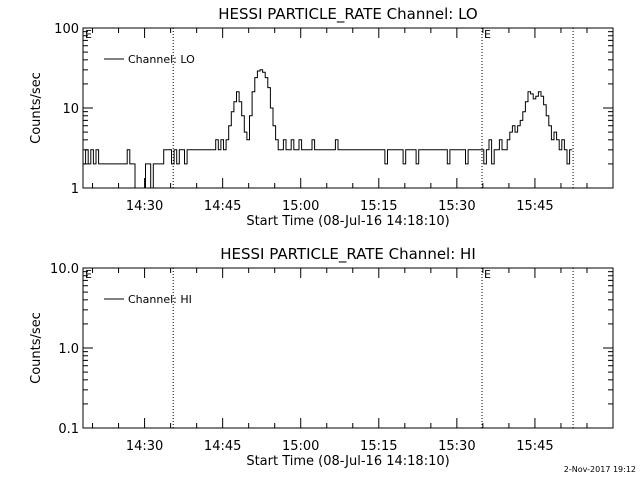 This screenshot has height=480, width=640. Describe the element at coordinates (600, 469) in the screenshot. I see `footer-timestamp: 2-Nov-2017 19:12` at that location.